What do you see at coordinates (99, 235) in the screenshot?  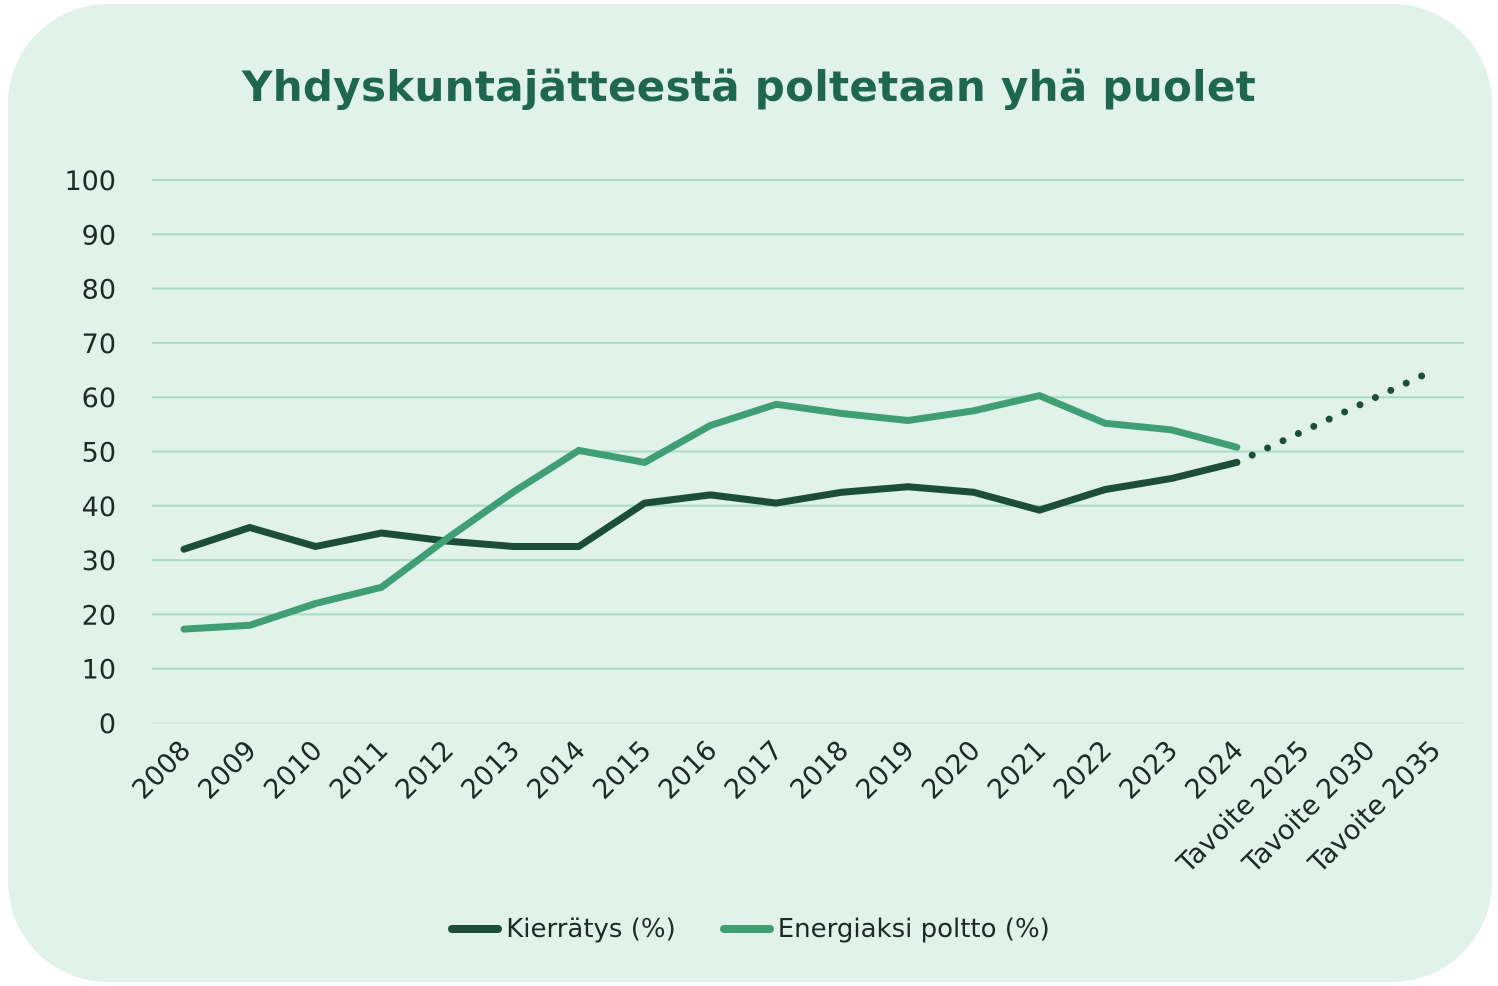 I see `y-tick-label: 90` at bounding box center [99, 235].